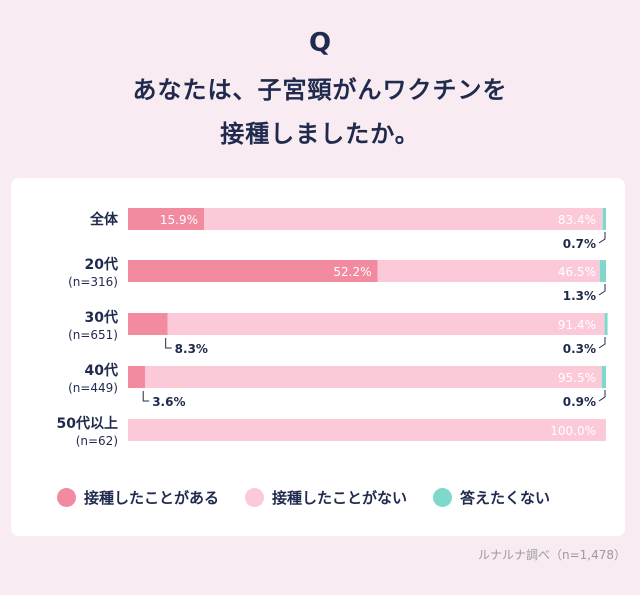 The width and height of the screenshot is (640, 595). Describe the element at coordinates (579, 402) in the screenshot. I see `data-label-no-answer-40s: 0.9%` at that location.